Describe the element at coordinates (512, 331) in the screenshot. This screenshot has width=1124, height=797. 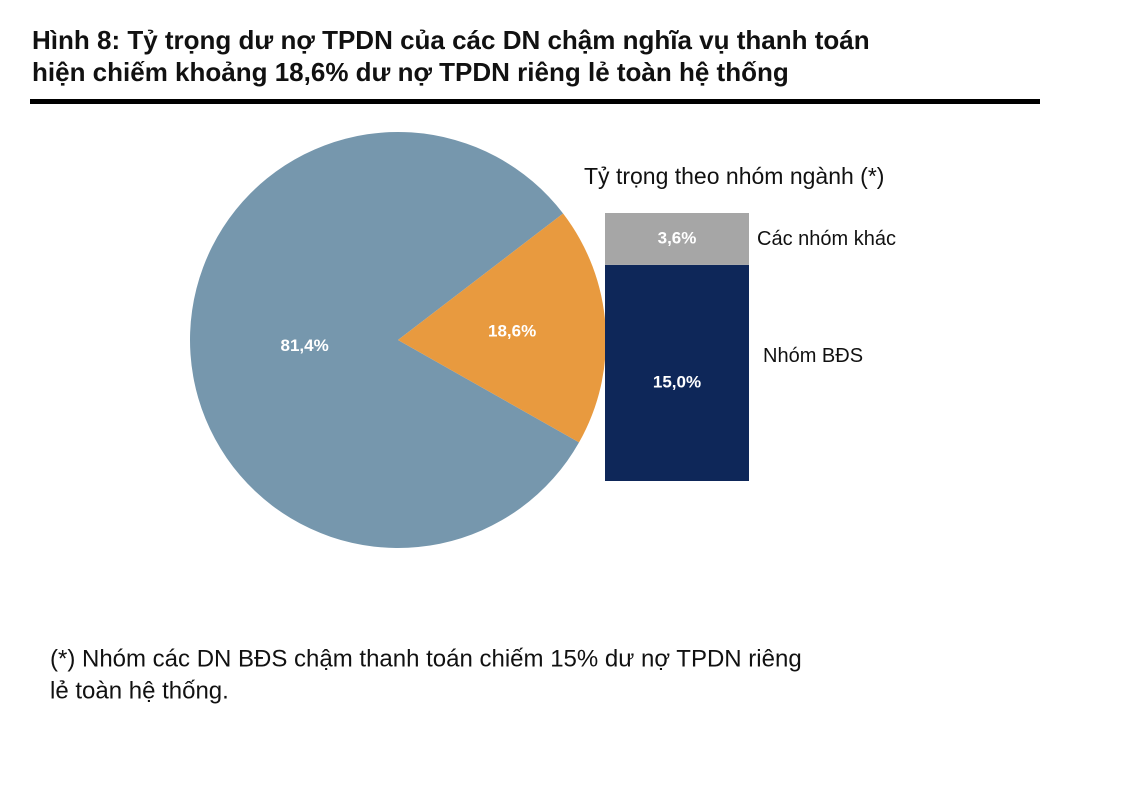
I see `slice-label: 18,6%` at that location.